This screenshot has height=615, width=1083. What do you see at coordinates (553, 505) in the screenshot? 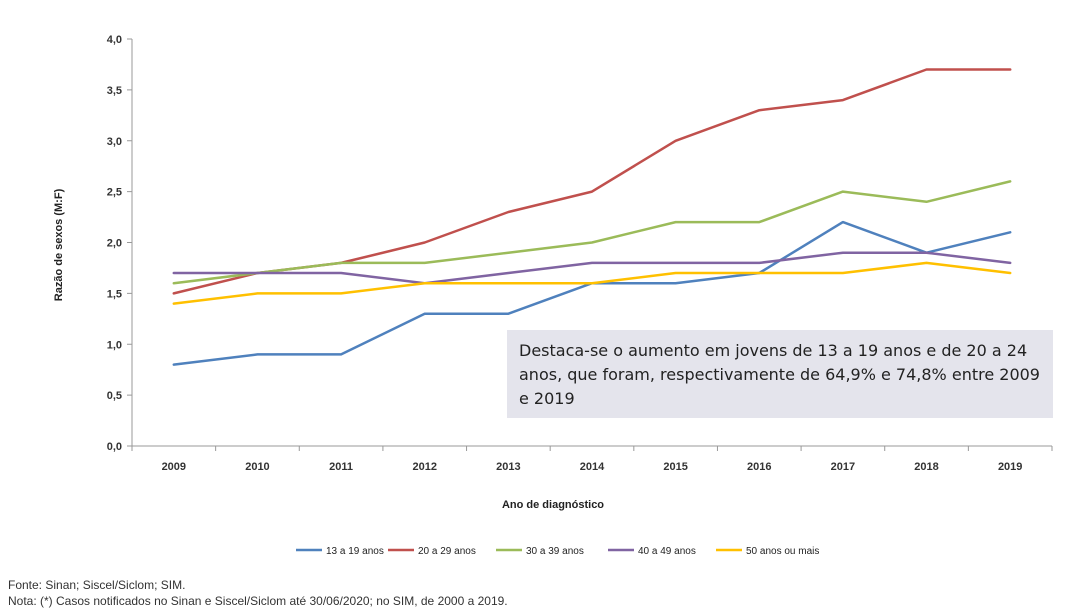
I see `x-axis-title: Ano de diagnóstico` at bounding box center [553, 505].